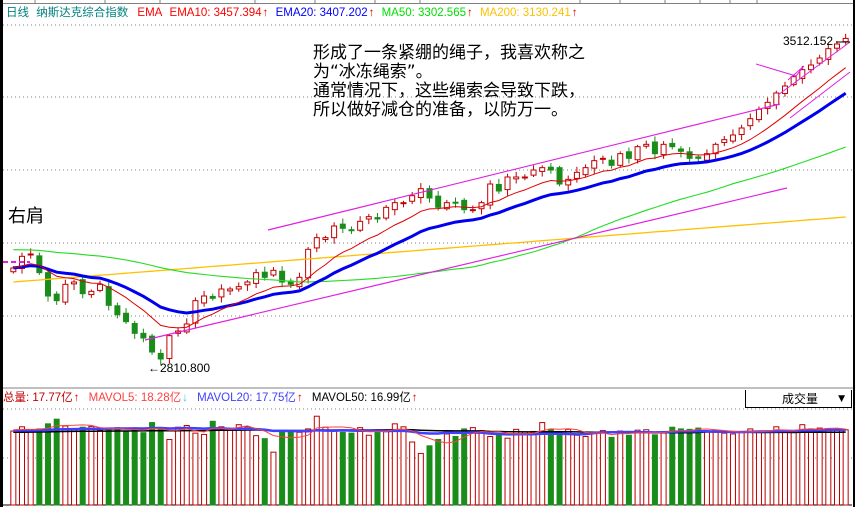 Image resolution: width=855 pixels, height=507 pixels. What do you see at coordinates (185, 398) in the screenshot?
I see `arrow-down-icon: ↓` at bounding box center [185, 398].